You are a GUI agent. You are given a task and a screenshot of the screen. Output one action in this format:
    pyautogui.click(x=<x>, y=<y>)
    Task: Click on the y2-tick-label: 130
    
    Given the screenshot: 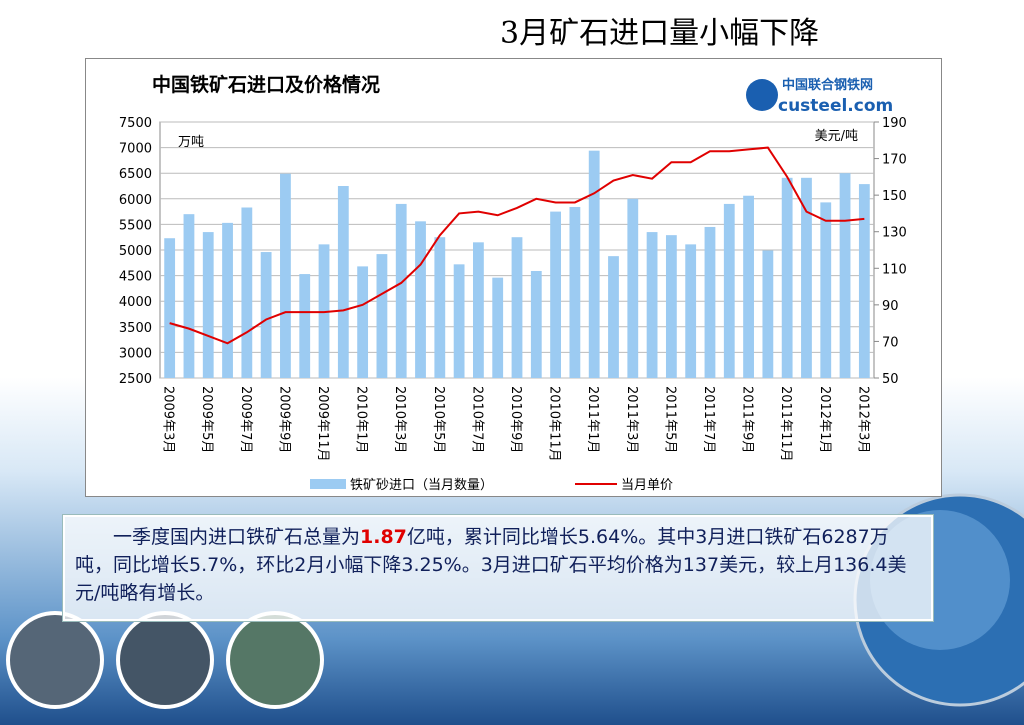 What is the action you would take?
    pyautogui.click(x=894, y=233)
    